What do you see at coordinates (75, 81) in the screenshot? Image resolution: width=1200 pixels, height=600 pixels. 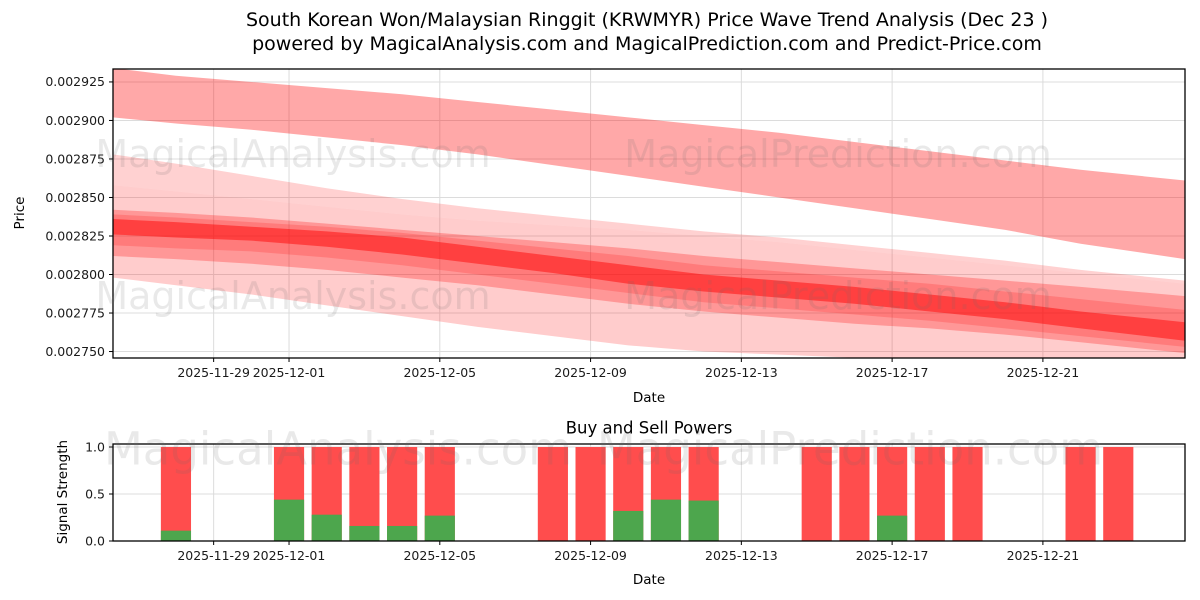 I see `y-tick-label: 0.002925` at bounding box center [75, 81].